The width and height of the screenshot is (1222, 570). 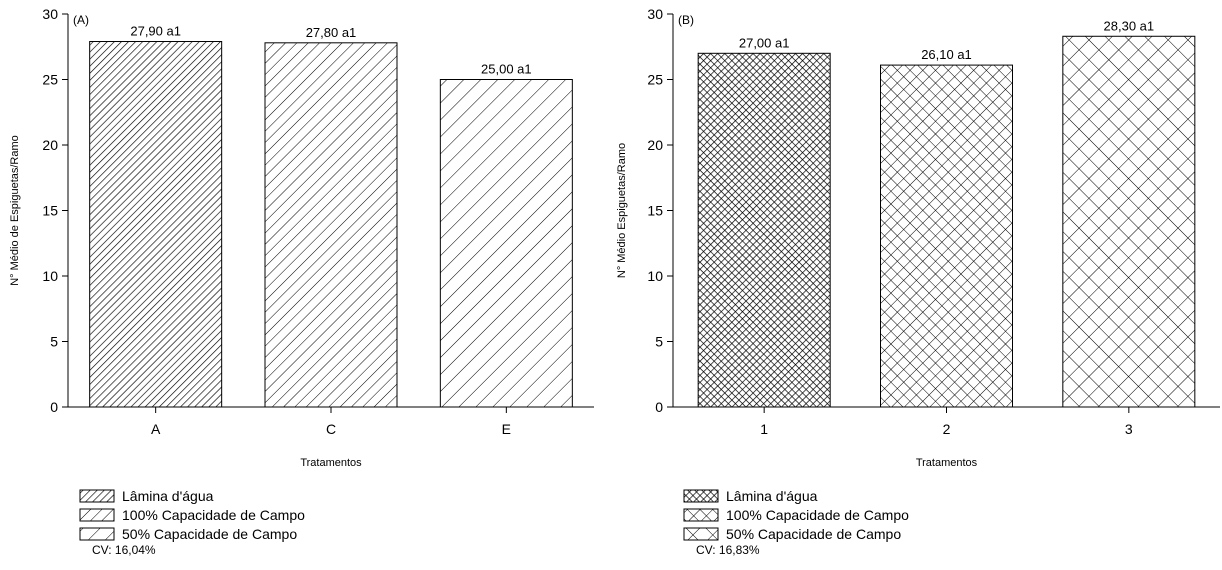 What do you see at coordinates (15, 210) in the screenshot?
I see `y-axis-title: N° Médio de Espiguetas/Ramo` at bounding box center [15, 210].